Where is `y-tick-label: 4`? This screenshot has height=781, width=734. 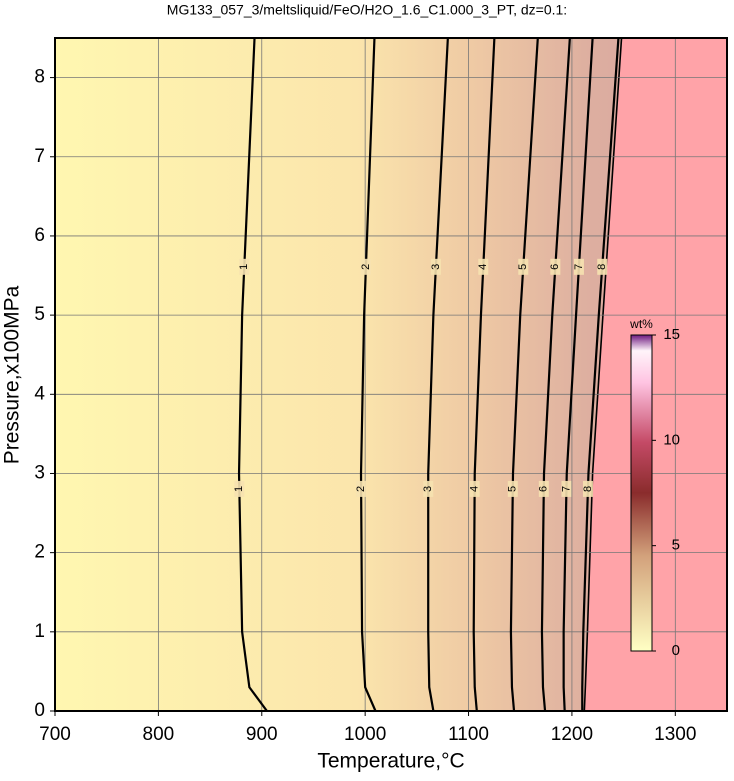
y-tick-label: 4 is located at coordinates (39, 393).